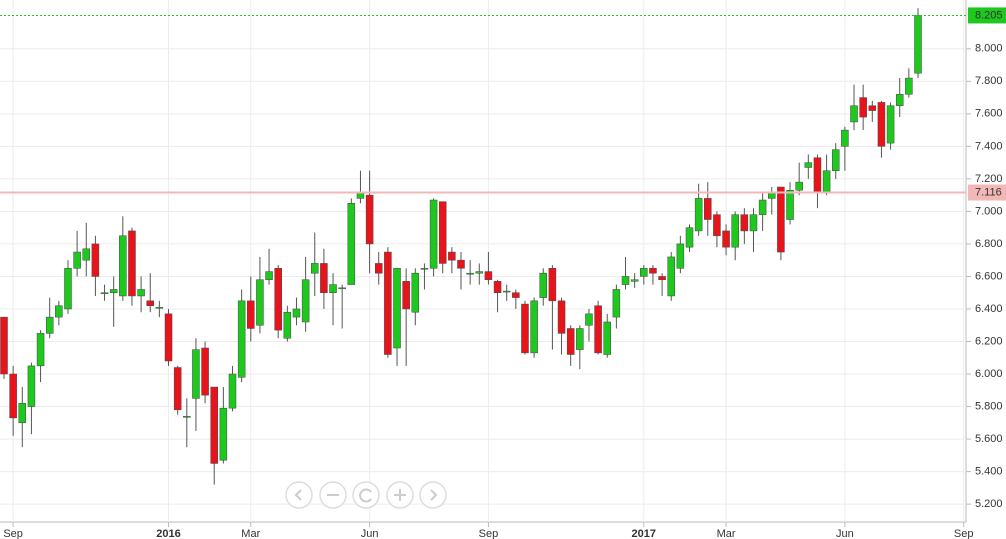 The width and height of the screenshot is (1006, 539). Describe the element at coordinates (400, 495) in the screenshot. I see `zoom-in-button` at that location.